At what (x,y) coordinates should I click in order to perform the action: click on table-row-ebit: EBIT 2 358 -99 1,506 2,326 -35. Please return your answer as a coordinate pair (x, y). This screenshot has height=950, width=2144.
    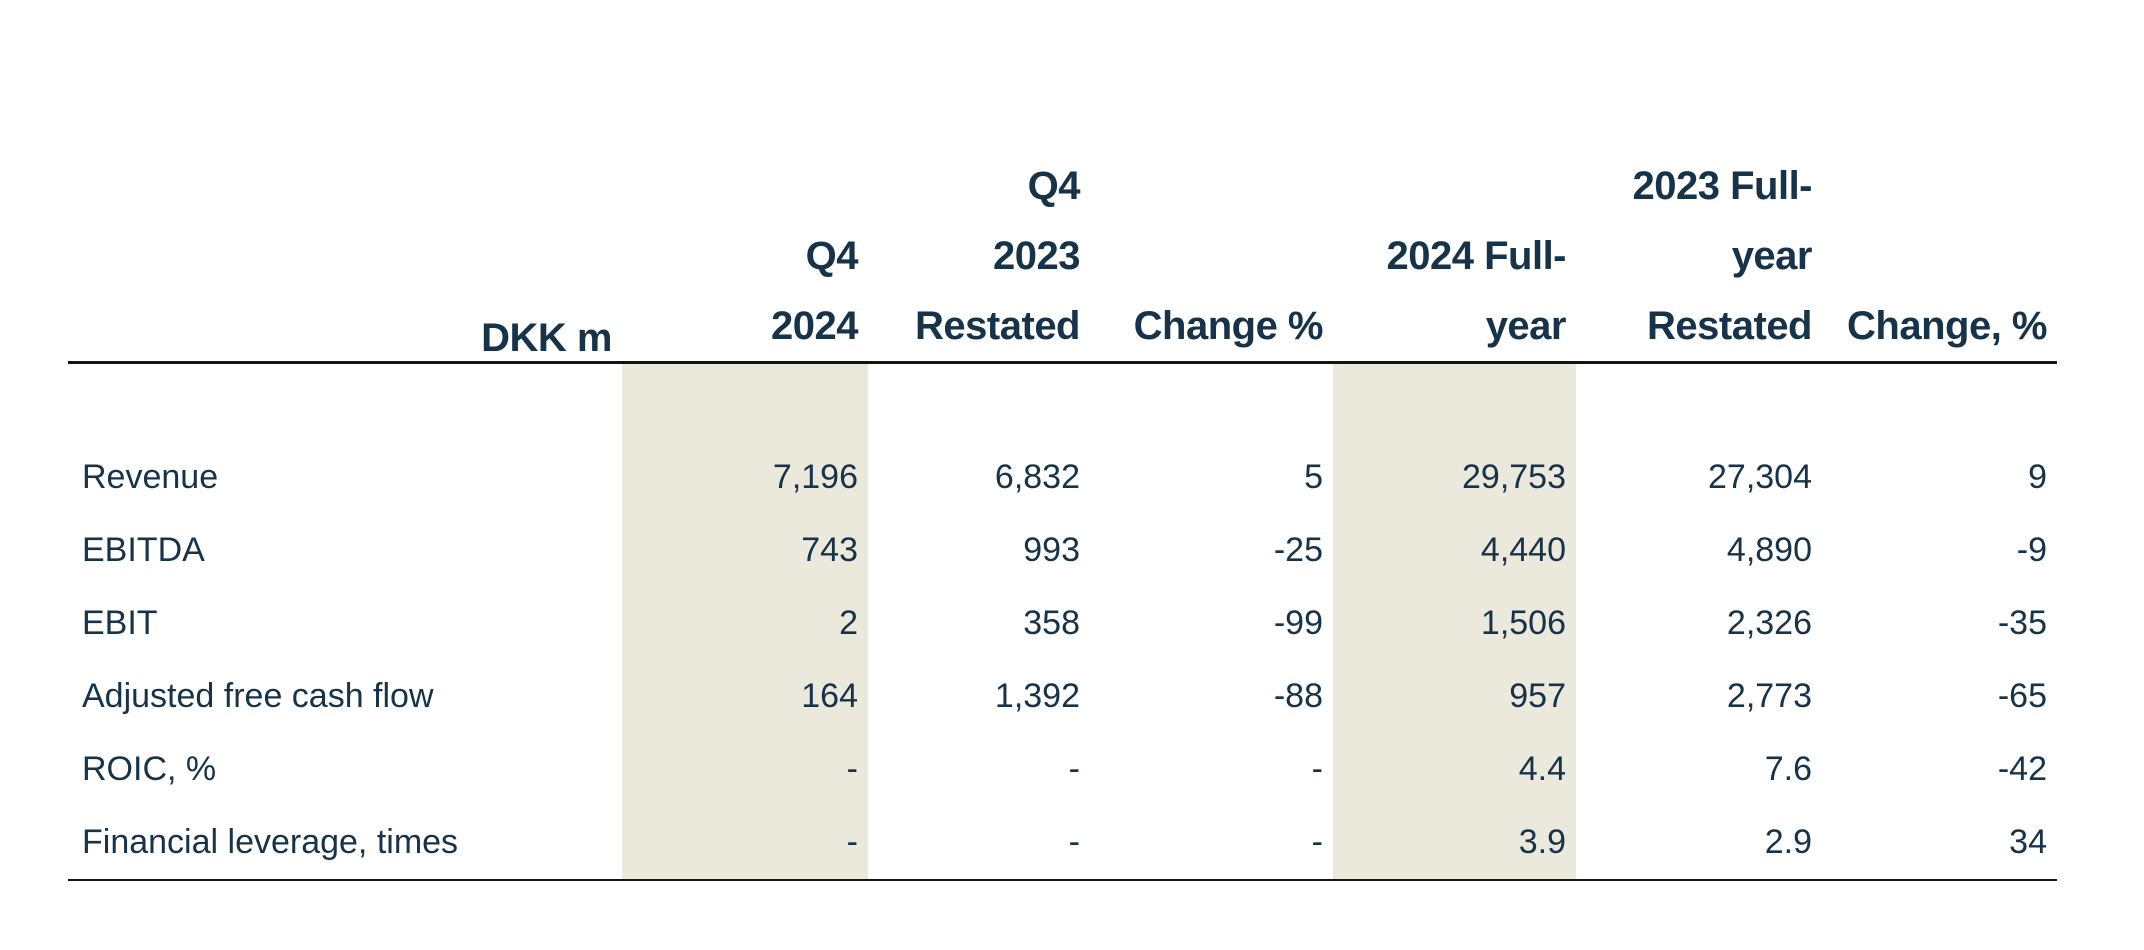
    Looking at the image, I should click on (1062, 623).